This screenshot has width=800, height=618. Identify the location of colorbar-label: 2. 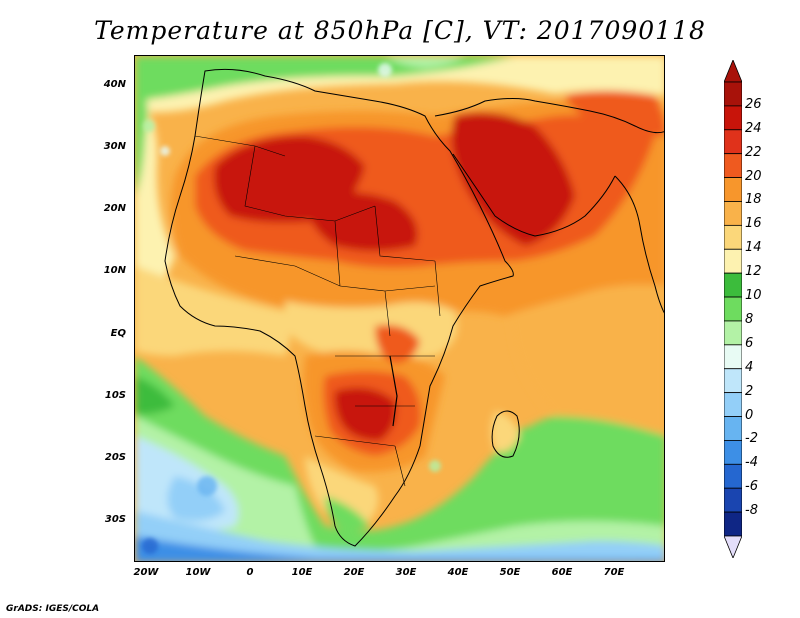
(749, 391).